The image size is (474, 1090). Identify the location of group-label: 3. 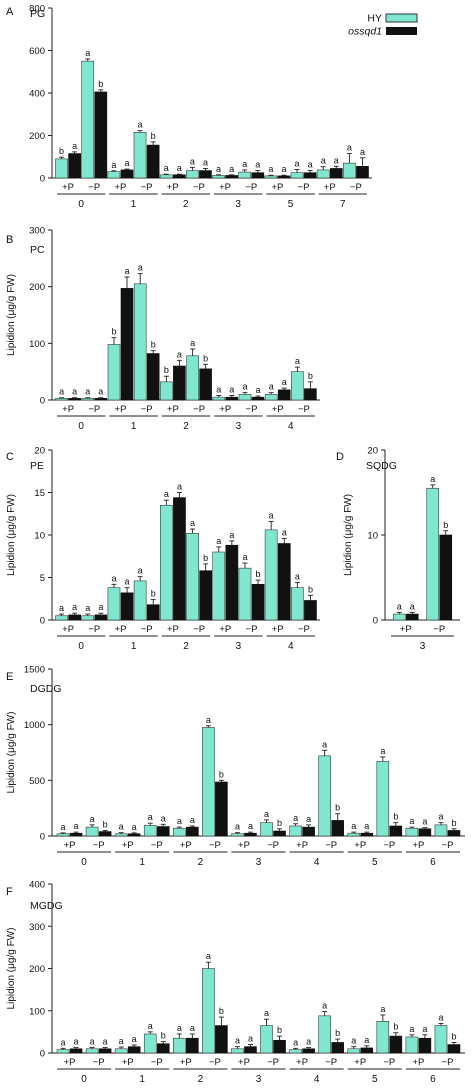
(239, 426).